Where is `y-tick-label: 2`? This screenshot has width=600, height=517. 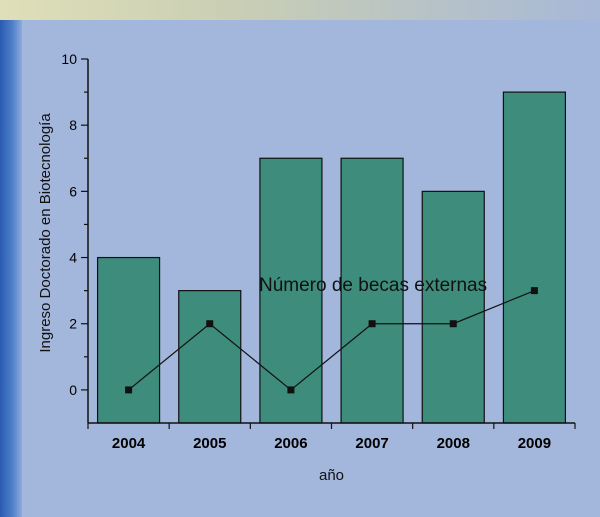 y-tick-label: 2 is located at coordinates (73, 324).